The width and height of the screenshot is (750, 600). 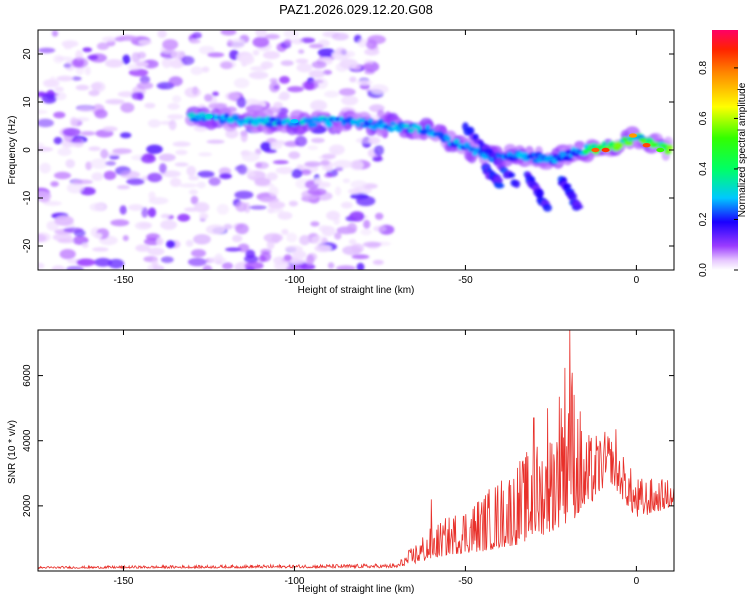 What do you see at coordinates (27, 245) in the screenshot?
I see `y-tick-label: -20` at bounding box center [27, 245].